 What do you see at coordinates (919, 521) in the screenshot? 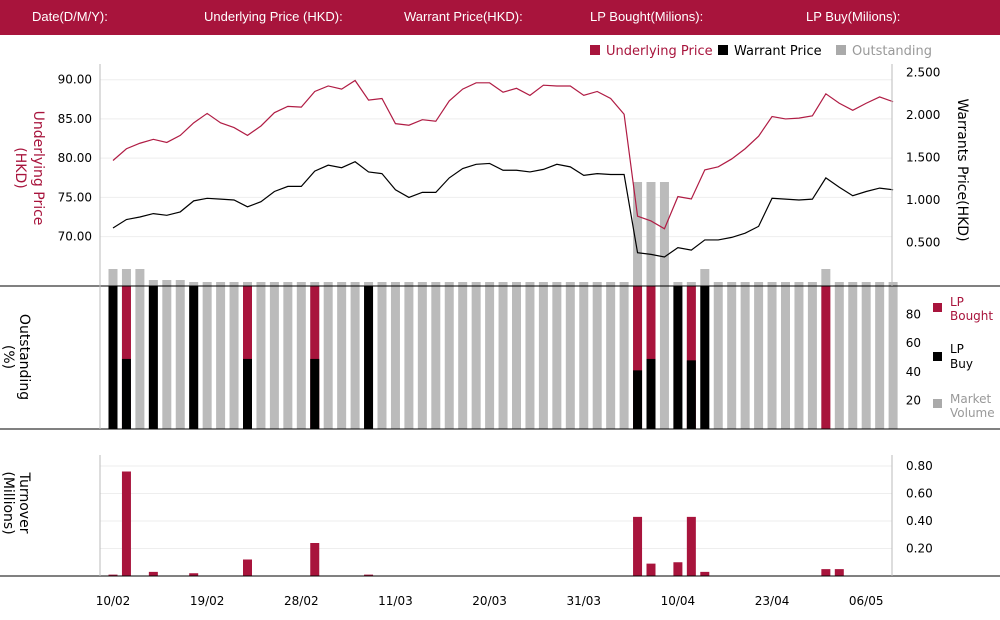
I see `turnover-tick-label: 0.40` at bounding box center [919, 521].